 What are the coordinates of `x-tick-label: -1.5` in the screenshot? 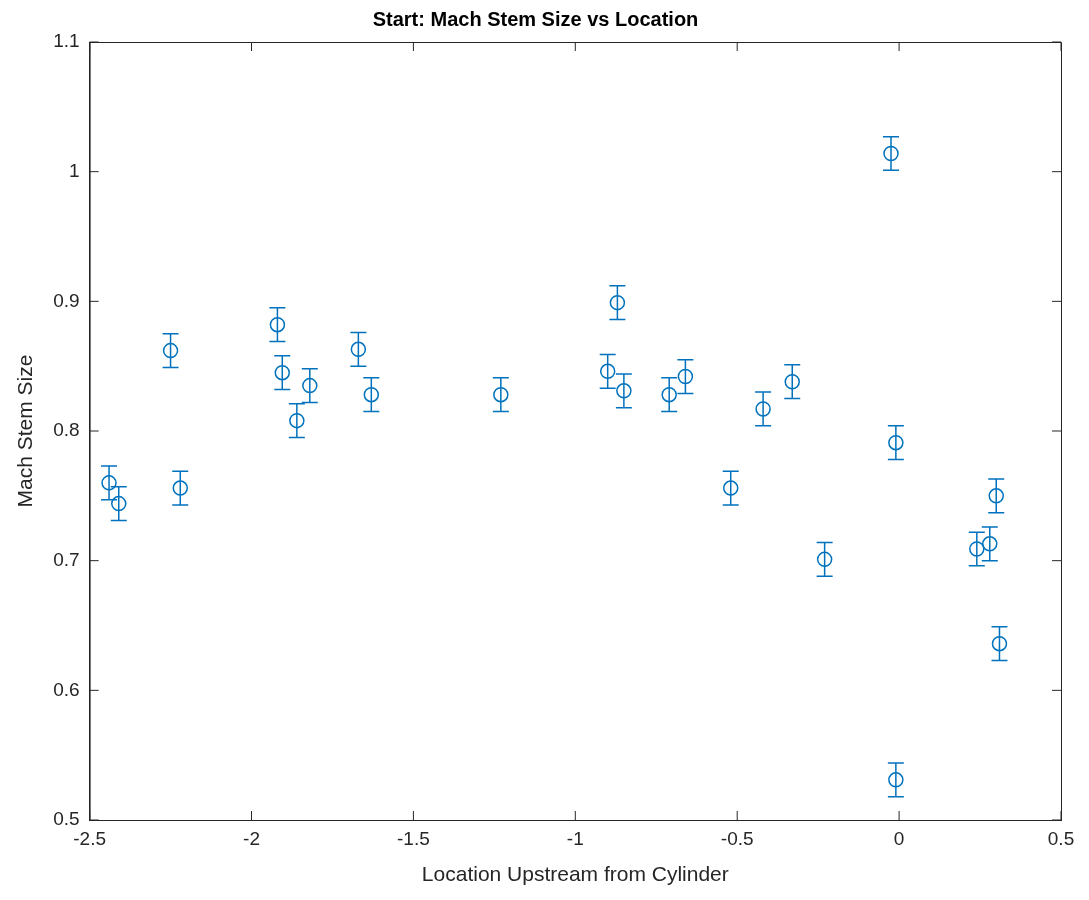 It's located at (413, 838).